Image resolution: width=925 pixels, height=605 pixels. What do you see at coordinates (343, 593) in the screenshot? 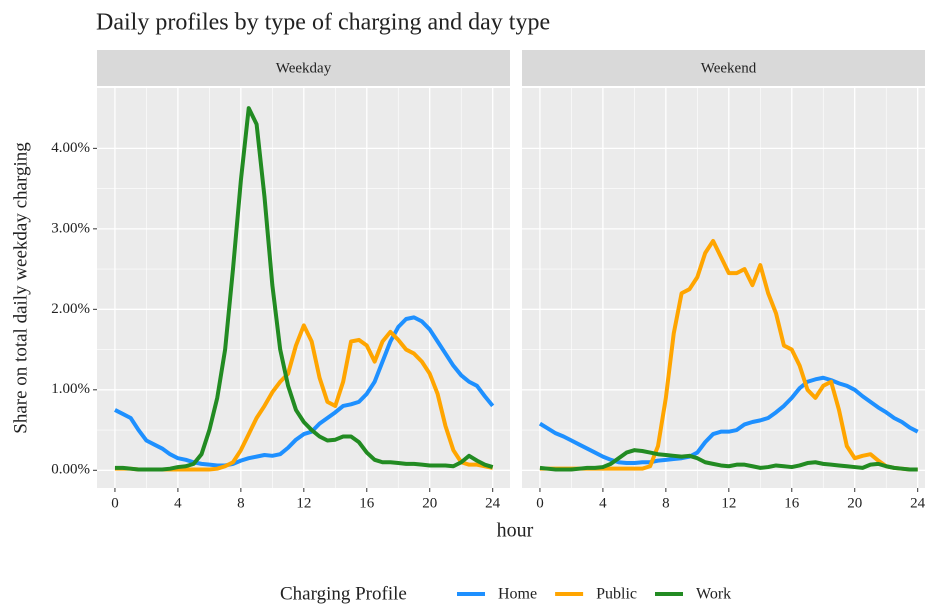
I see `legend-title: Charging Profile` at bounding box center [343, 593].